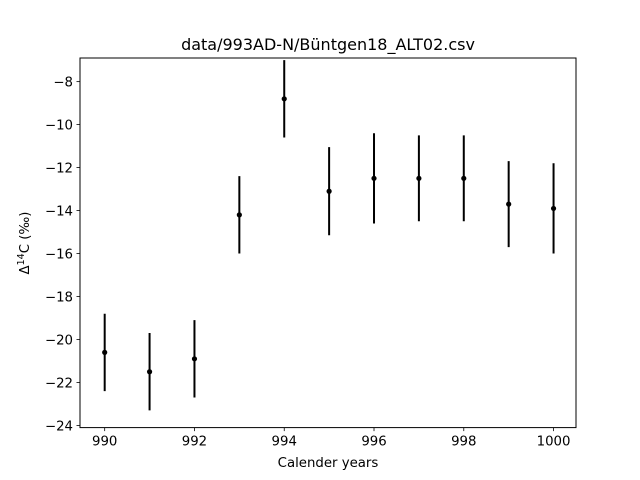 Image resolution: width=640 pixels, height=480 pixels. I want to click on y-tick-label: −12, so click(59, 168).